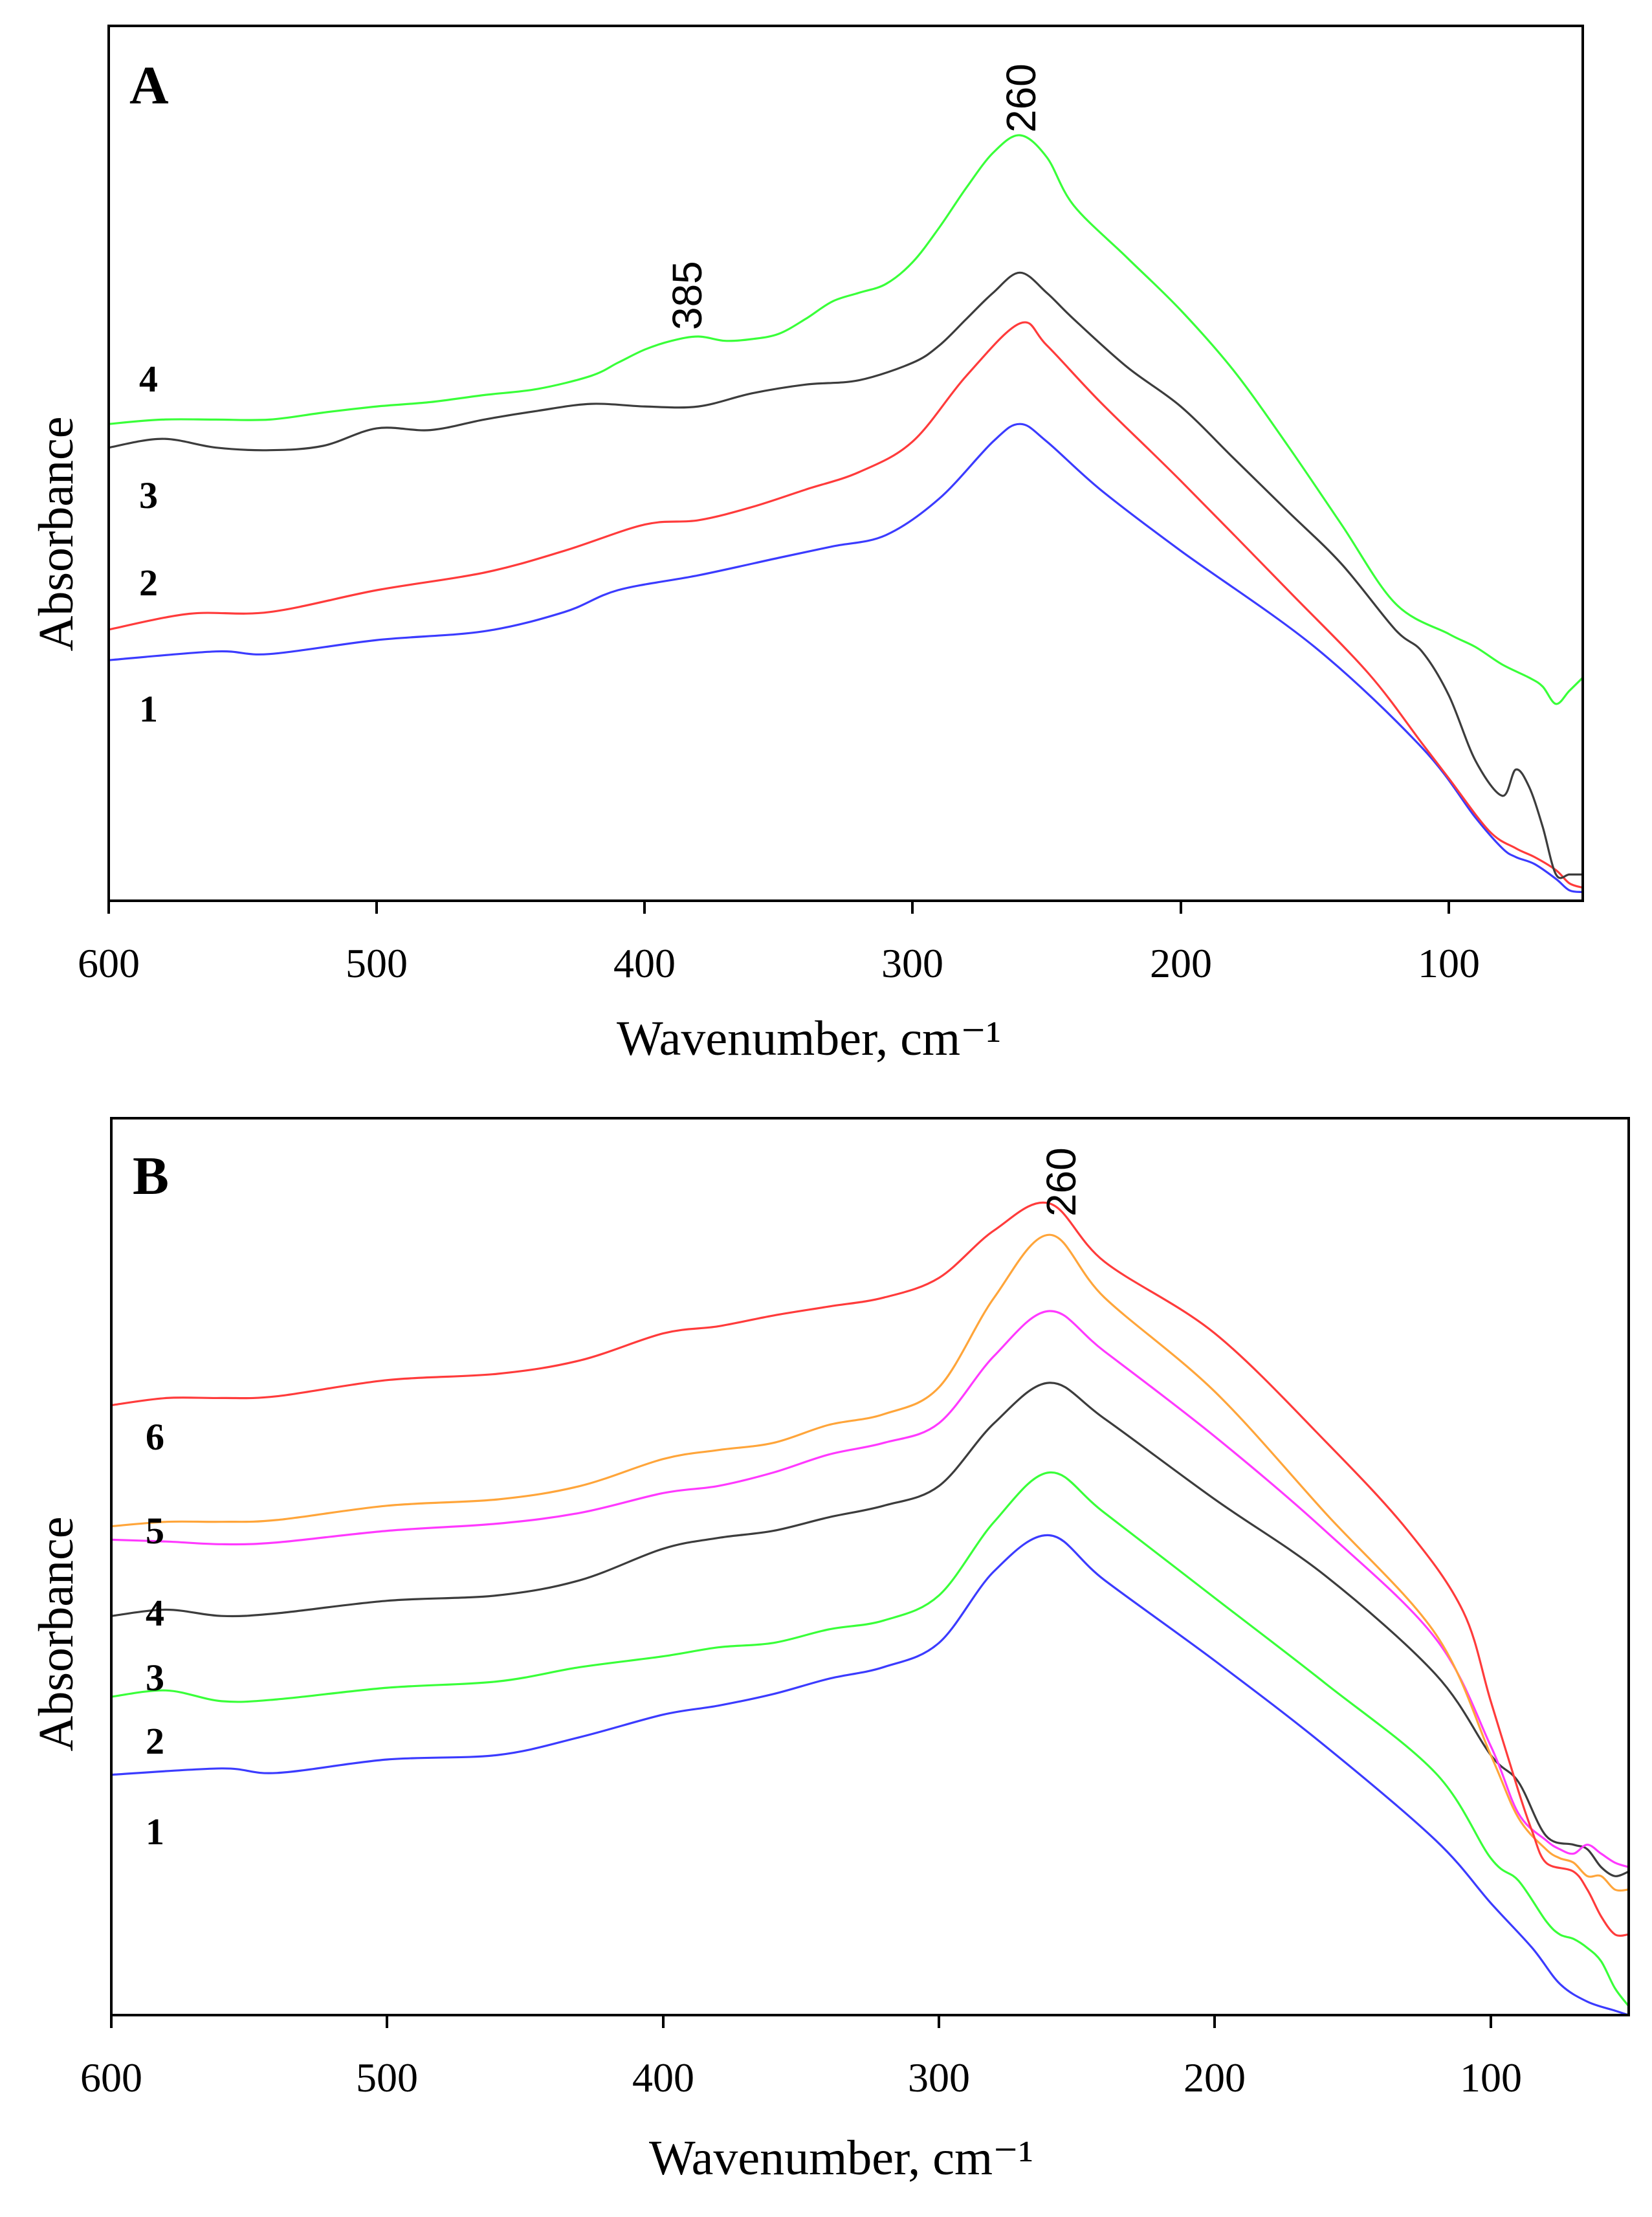 The image size is (1652, 2217). Describe the element at coordinates (779, 943) in the screenshot. I see `panel-a-x-axis: 600 500 400 300 200 100` at that location.